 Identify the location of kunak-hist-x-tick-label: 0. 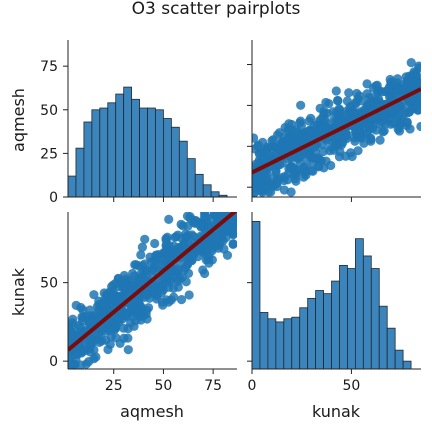
(252, 386).